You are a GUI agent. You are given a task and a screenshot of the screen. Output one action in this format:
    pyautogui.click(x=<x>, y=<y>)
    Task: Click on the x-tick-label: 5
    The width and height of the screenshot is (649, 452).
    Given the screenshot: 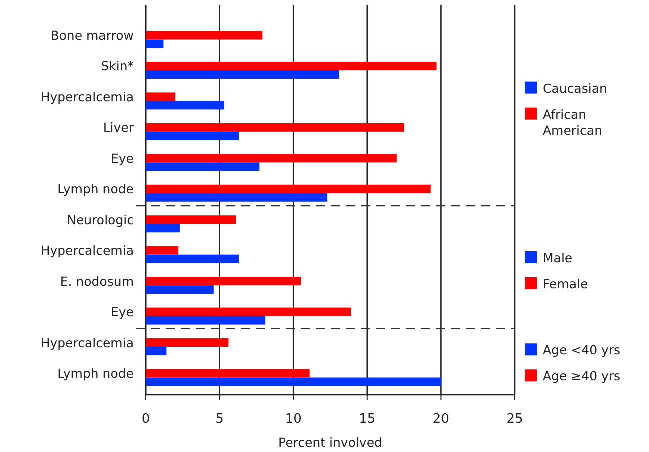 What is the action you would take?
    pyautogui.click(x=220, y=419)
    